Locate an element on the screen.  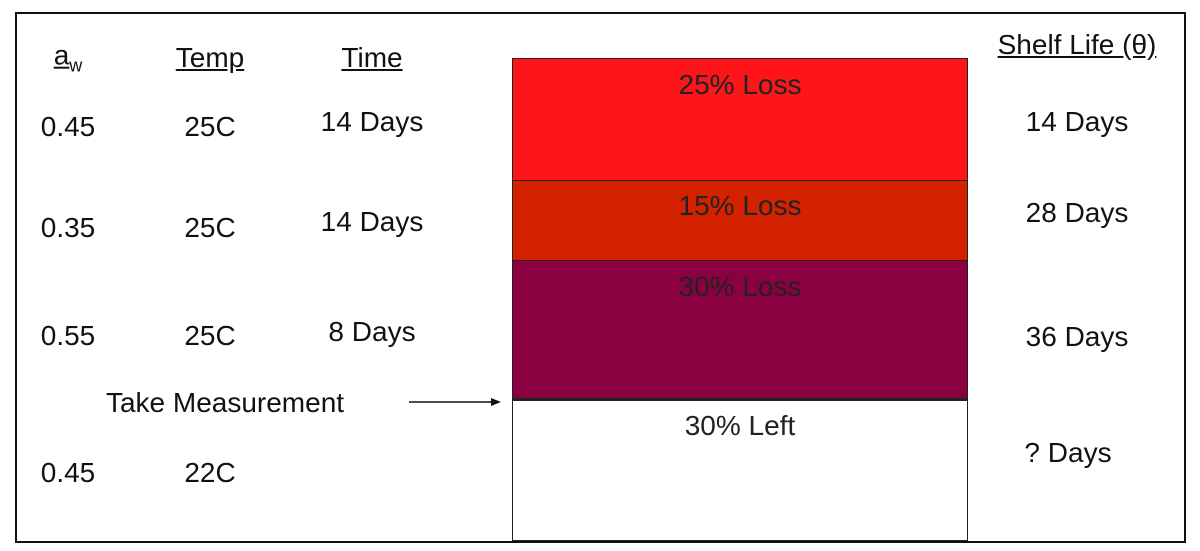
header-aw-base: a is located at coordinates (61, 55).